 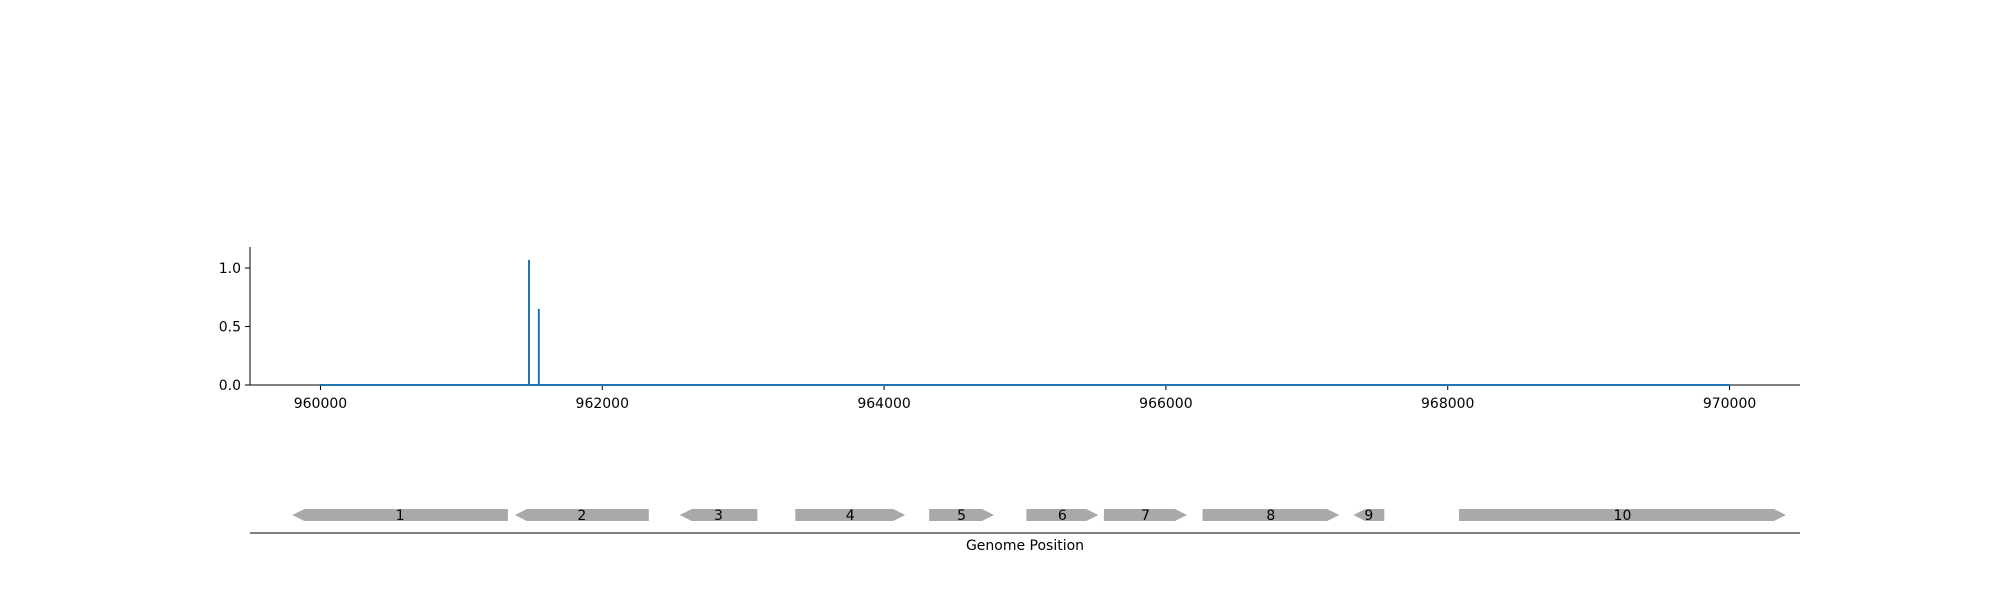 What do you see at coordinates (1729, 404) in the screenshot?
I see `x-tick-label: 970000` at bounding box center [1729, 404].